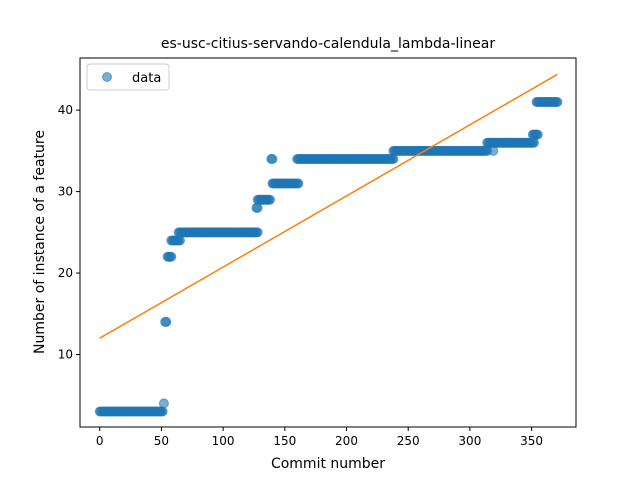  I want to click on legend-label-data: data, so click(146, 78).